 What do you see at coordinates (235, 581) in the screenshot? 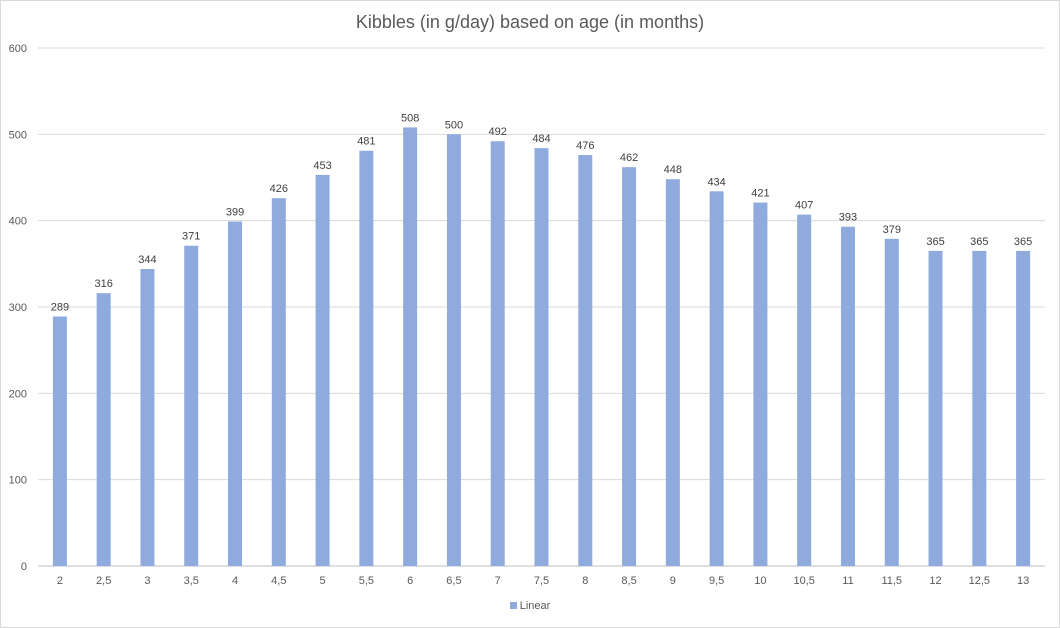
I see `x-tick-label: 4` at bounding box center [235, 581].